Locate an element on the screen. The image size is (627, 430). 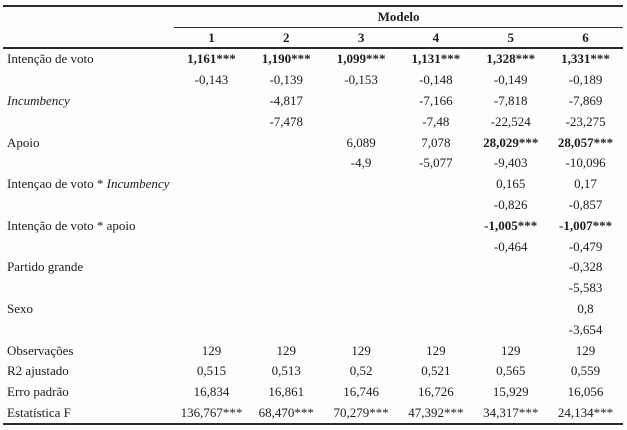
cell: -0,149 is located at coordinates (510, 80).